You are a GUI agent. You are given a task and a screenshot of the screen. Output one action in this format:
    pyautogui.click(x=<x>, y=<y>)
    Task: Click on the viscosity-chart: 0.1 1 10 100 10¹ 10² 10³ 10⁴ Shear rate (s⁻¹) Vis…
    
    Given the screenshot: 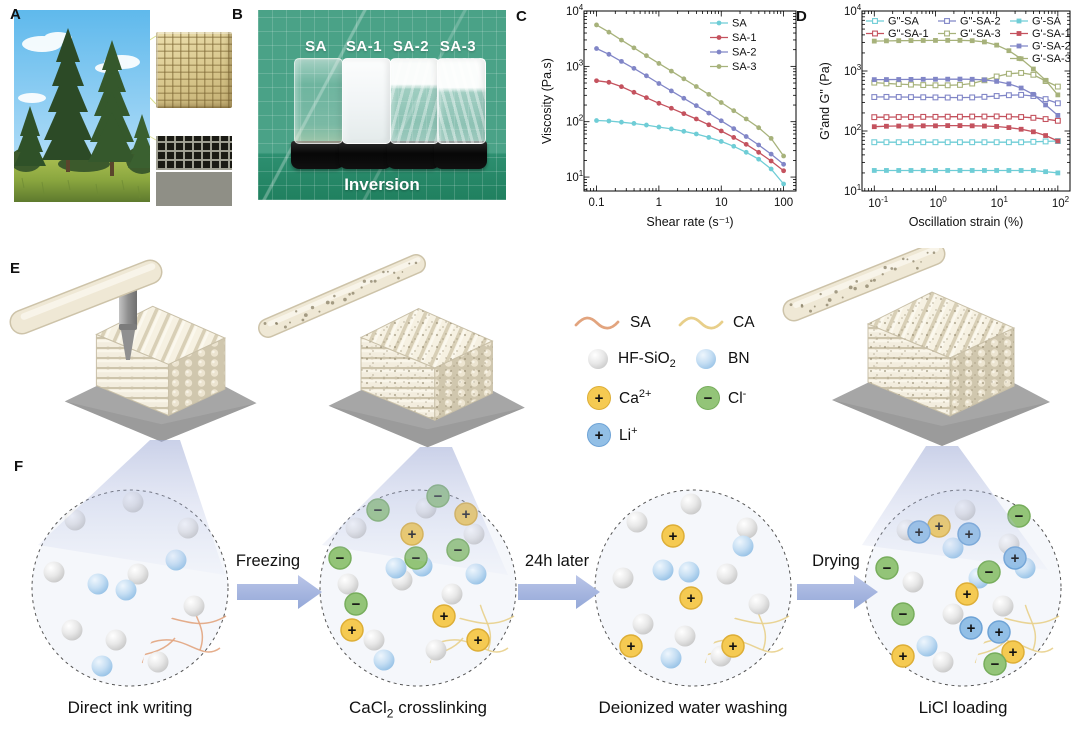 What is the action you would take?
    pyautogui.click(x=668, y=116)
    